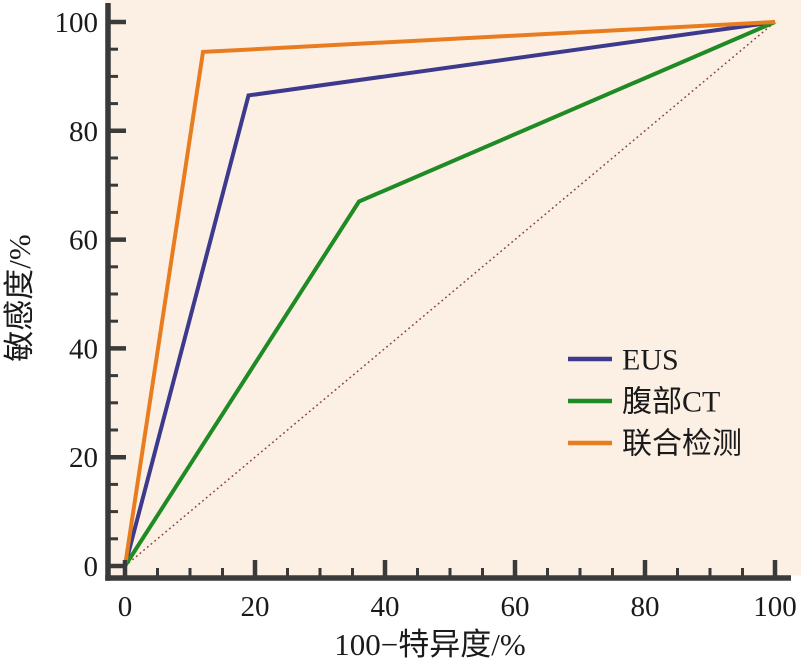  What do you see at coordinates (650, 360) in the screenshot?
I see `legend-label-0: EUS` at bounding box center [650, 360].